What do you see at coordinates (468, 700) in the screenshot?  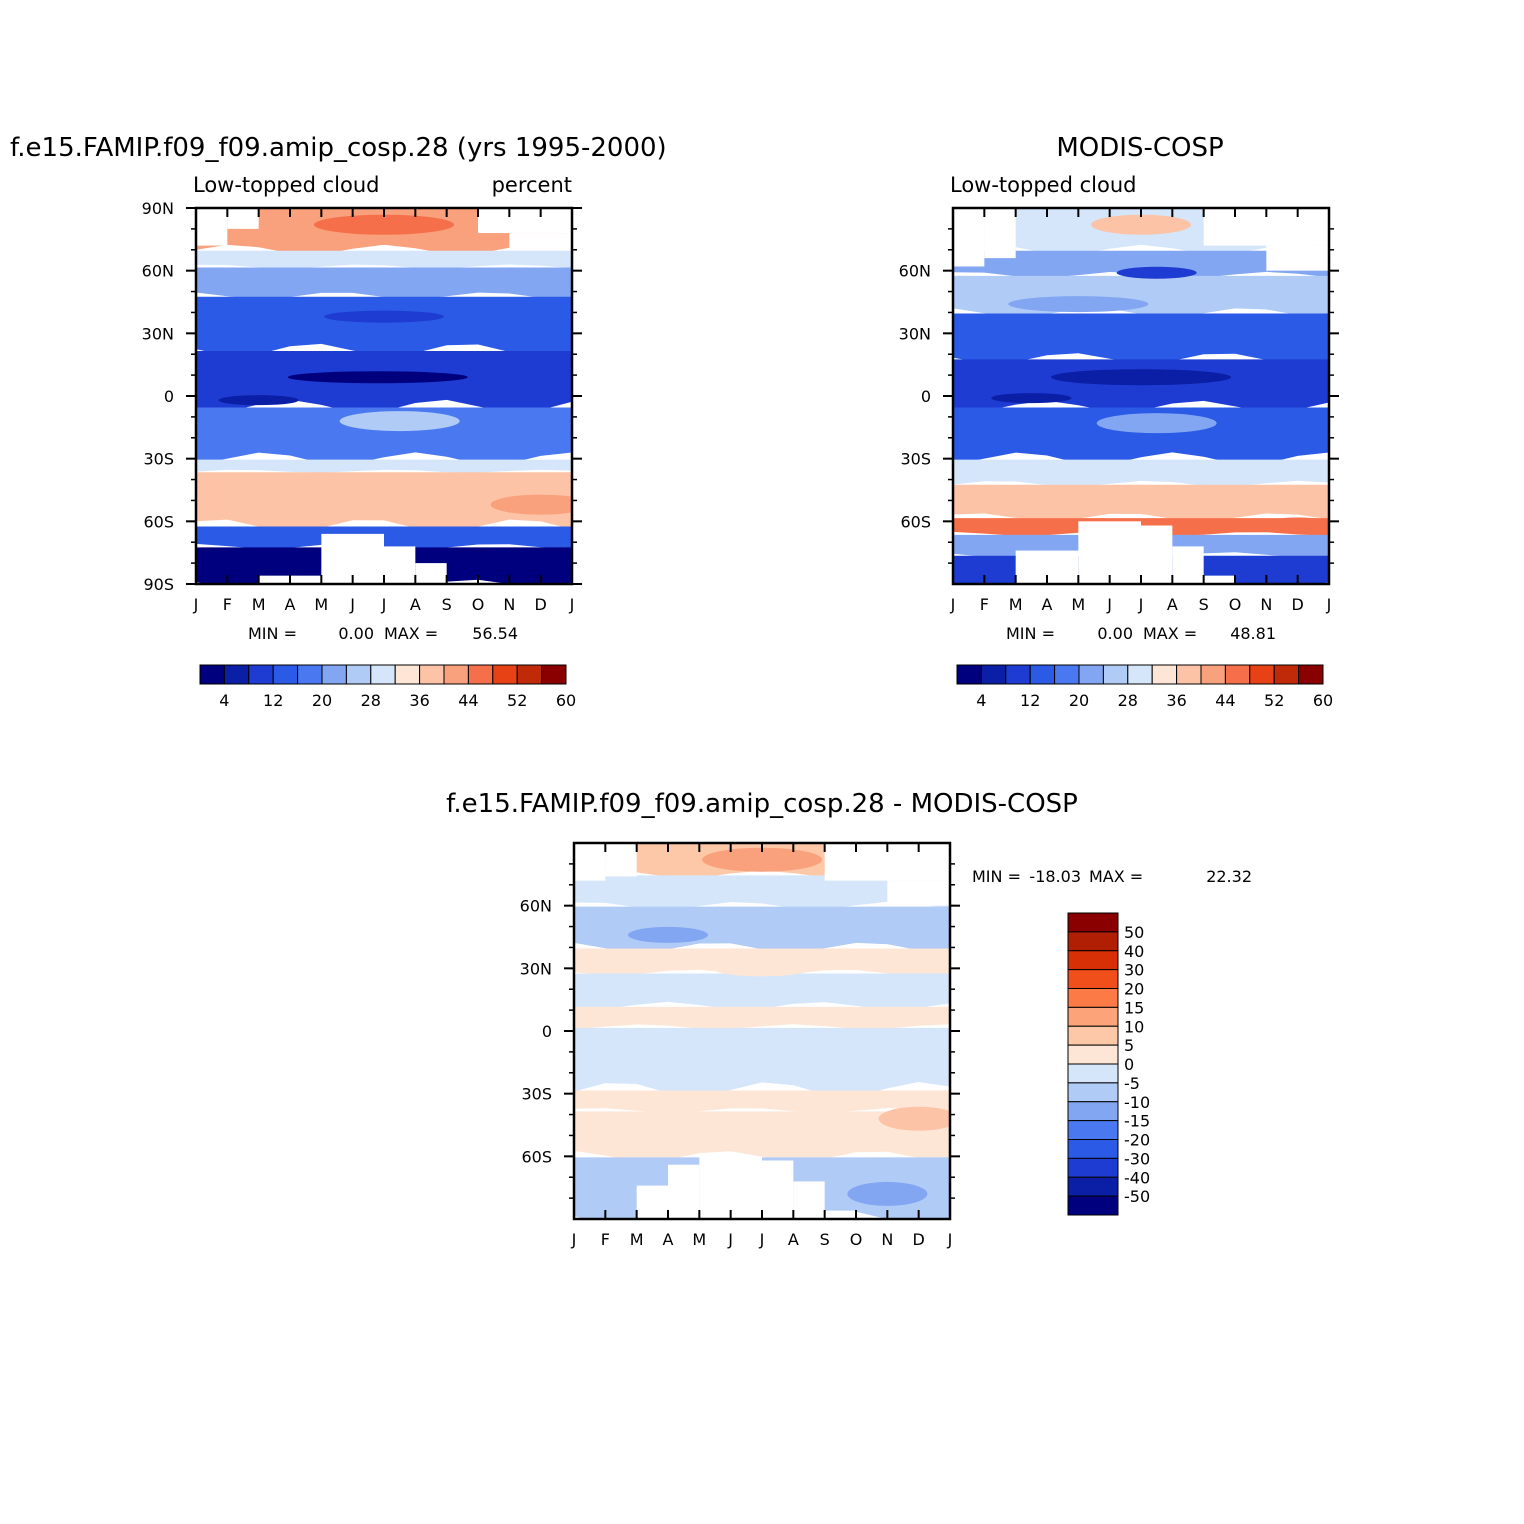 I see `colorbar-label: 44` at bounding box center [468, 700].